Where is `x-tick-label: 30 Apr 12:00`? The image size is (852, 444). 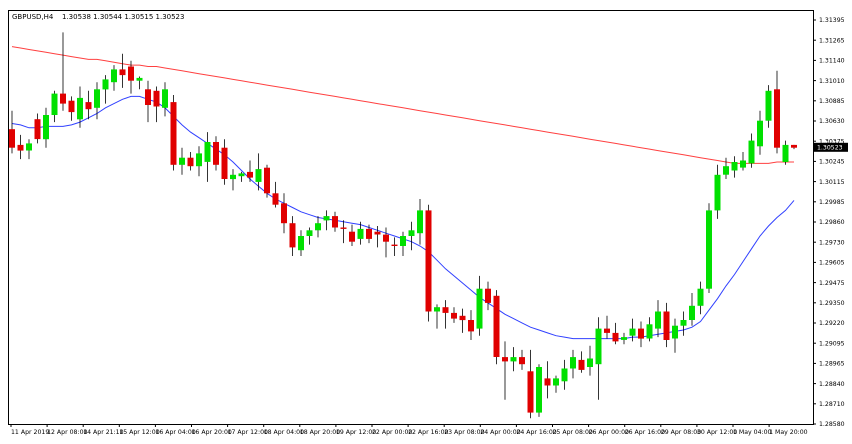 x-tick-label: 30 Apr 12:00 is located at coordinates (717, 432).